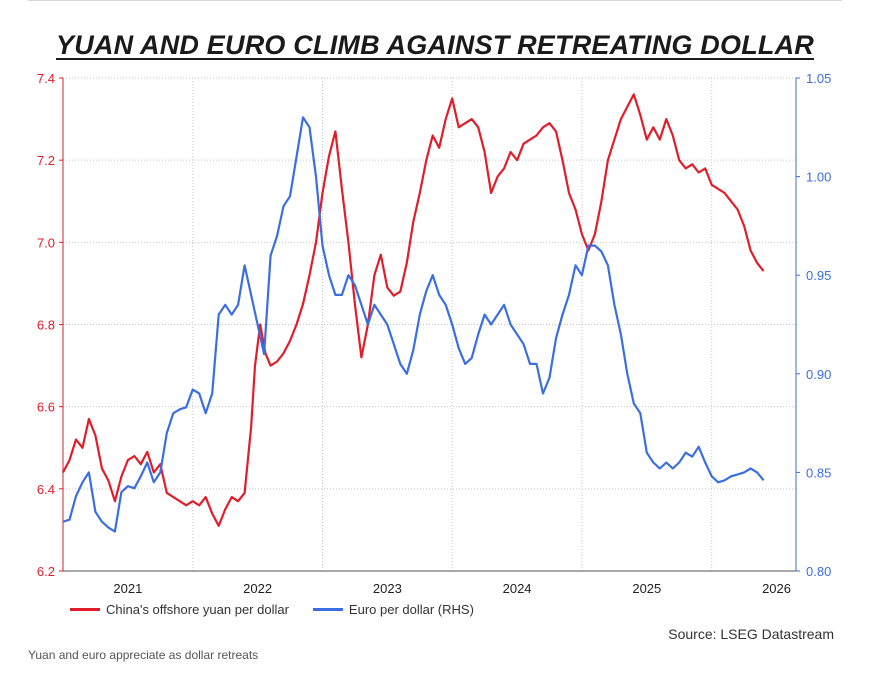 This screenshot has width=882, height=684. Describe the element at coordinates (818, 472) in the screenshot. I see `y-right-tick-label: 0.85` at that location.